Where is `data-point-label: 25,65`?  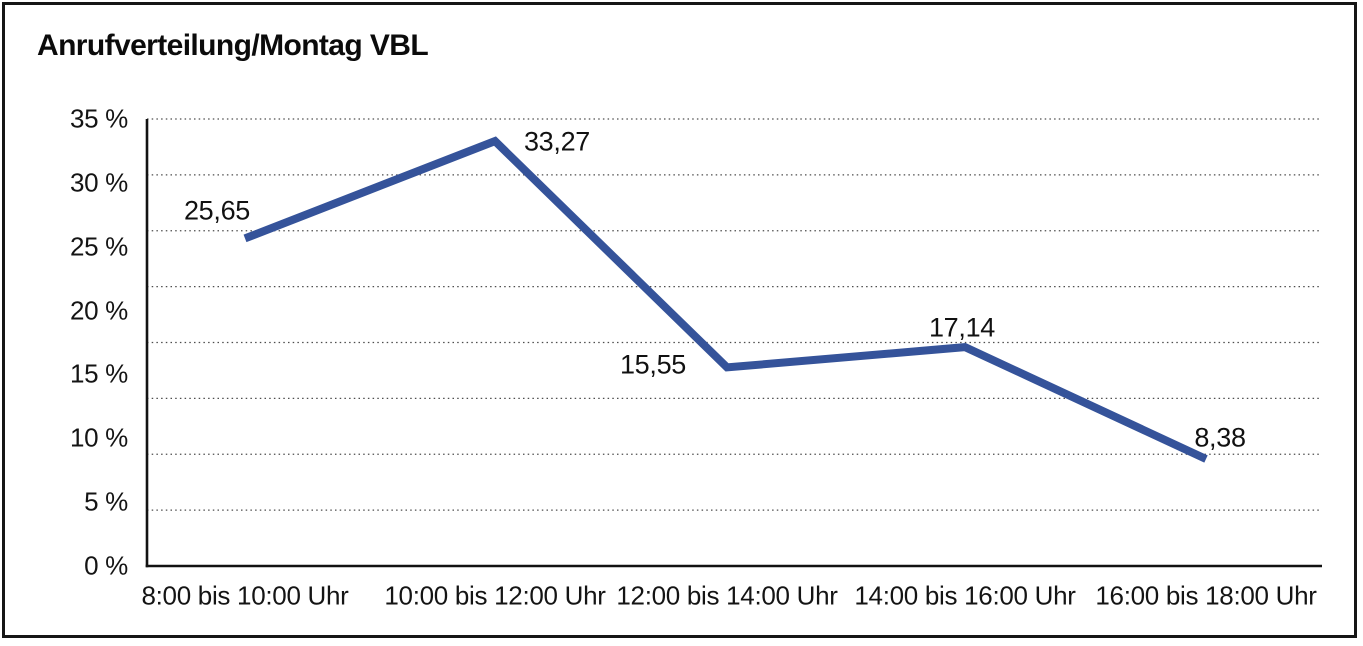
data-point-label: 25,65 is located at coordinates (217, 210).